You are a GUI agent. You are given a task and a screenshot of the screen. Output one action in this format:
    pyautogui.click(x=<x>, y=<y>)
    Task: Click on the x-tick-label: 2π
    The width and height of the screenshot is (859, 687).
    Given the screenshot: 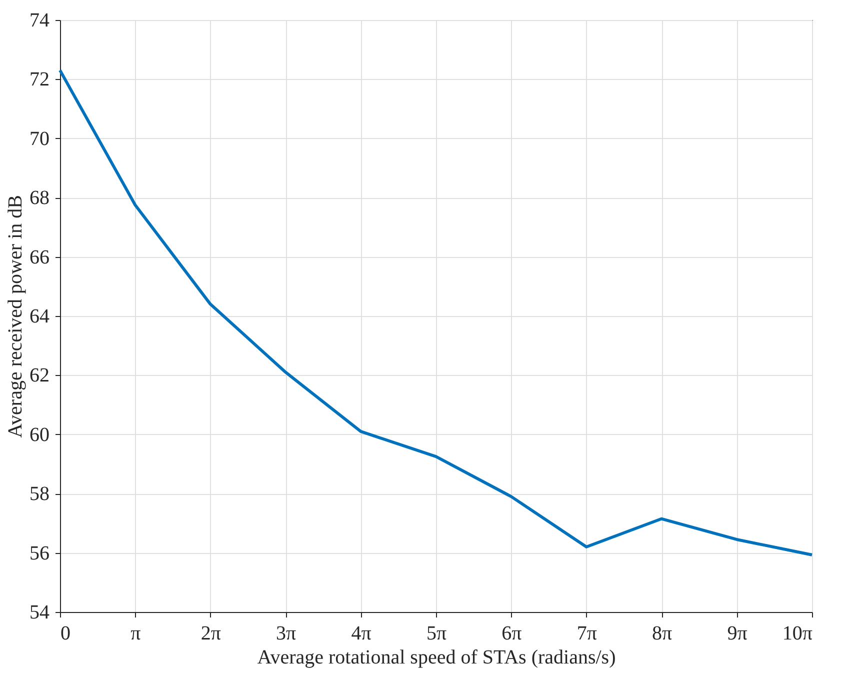 What is the action you would take?
    pyautogui.click(x=210, y=633)
    